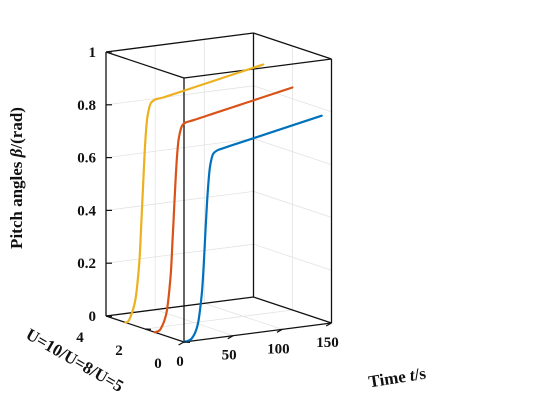 Image resolution: width=550 pixels, height=408 pixels. Describe the element at coordinates (93, 53) in the screenshot. I see `z-tick-label: 1` at that location.